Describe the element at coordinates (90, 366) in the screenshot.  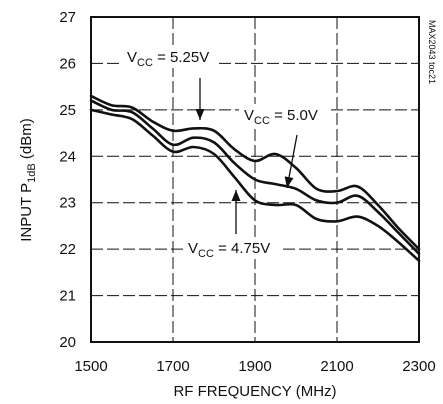
I see `x-tick-label: 1500` at that location.